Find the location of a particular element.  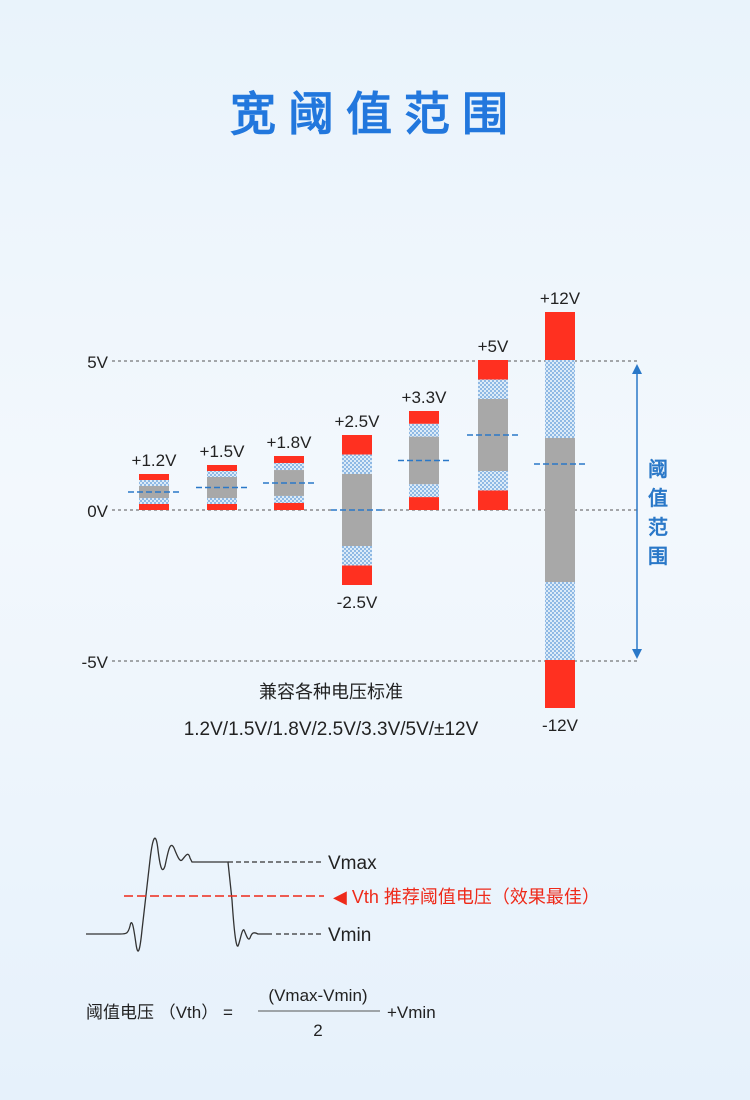

signal-waveform is located at coordinates (179, 894).